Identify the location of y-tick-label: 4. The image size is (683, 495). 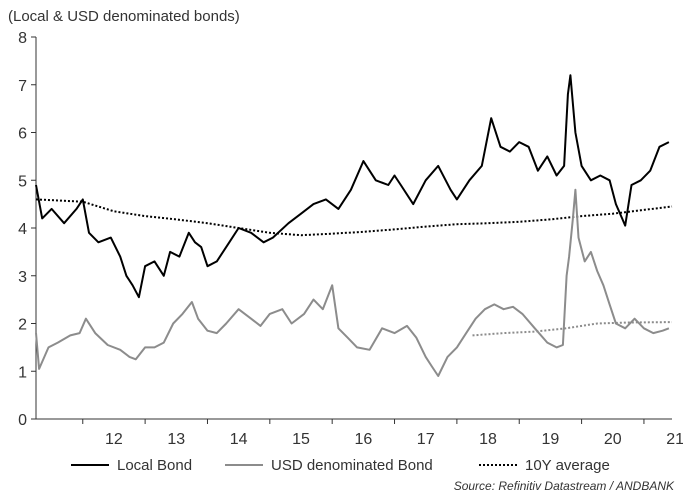
(22, 229).